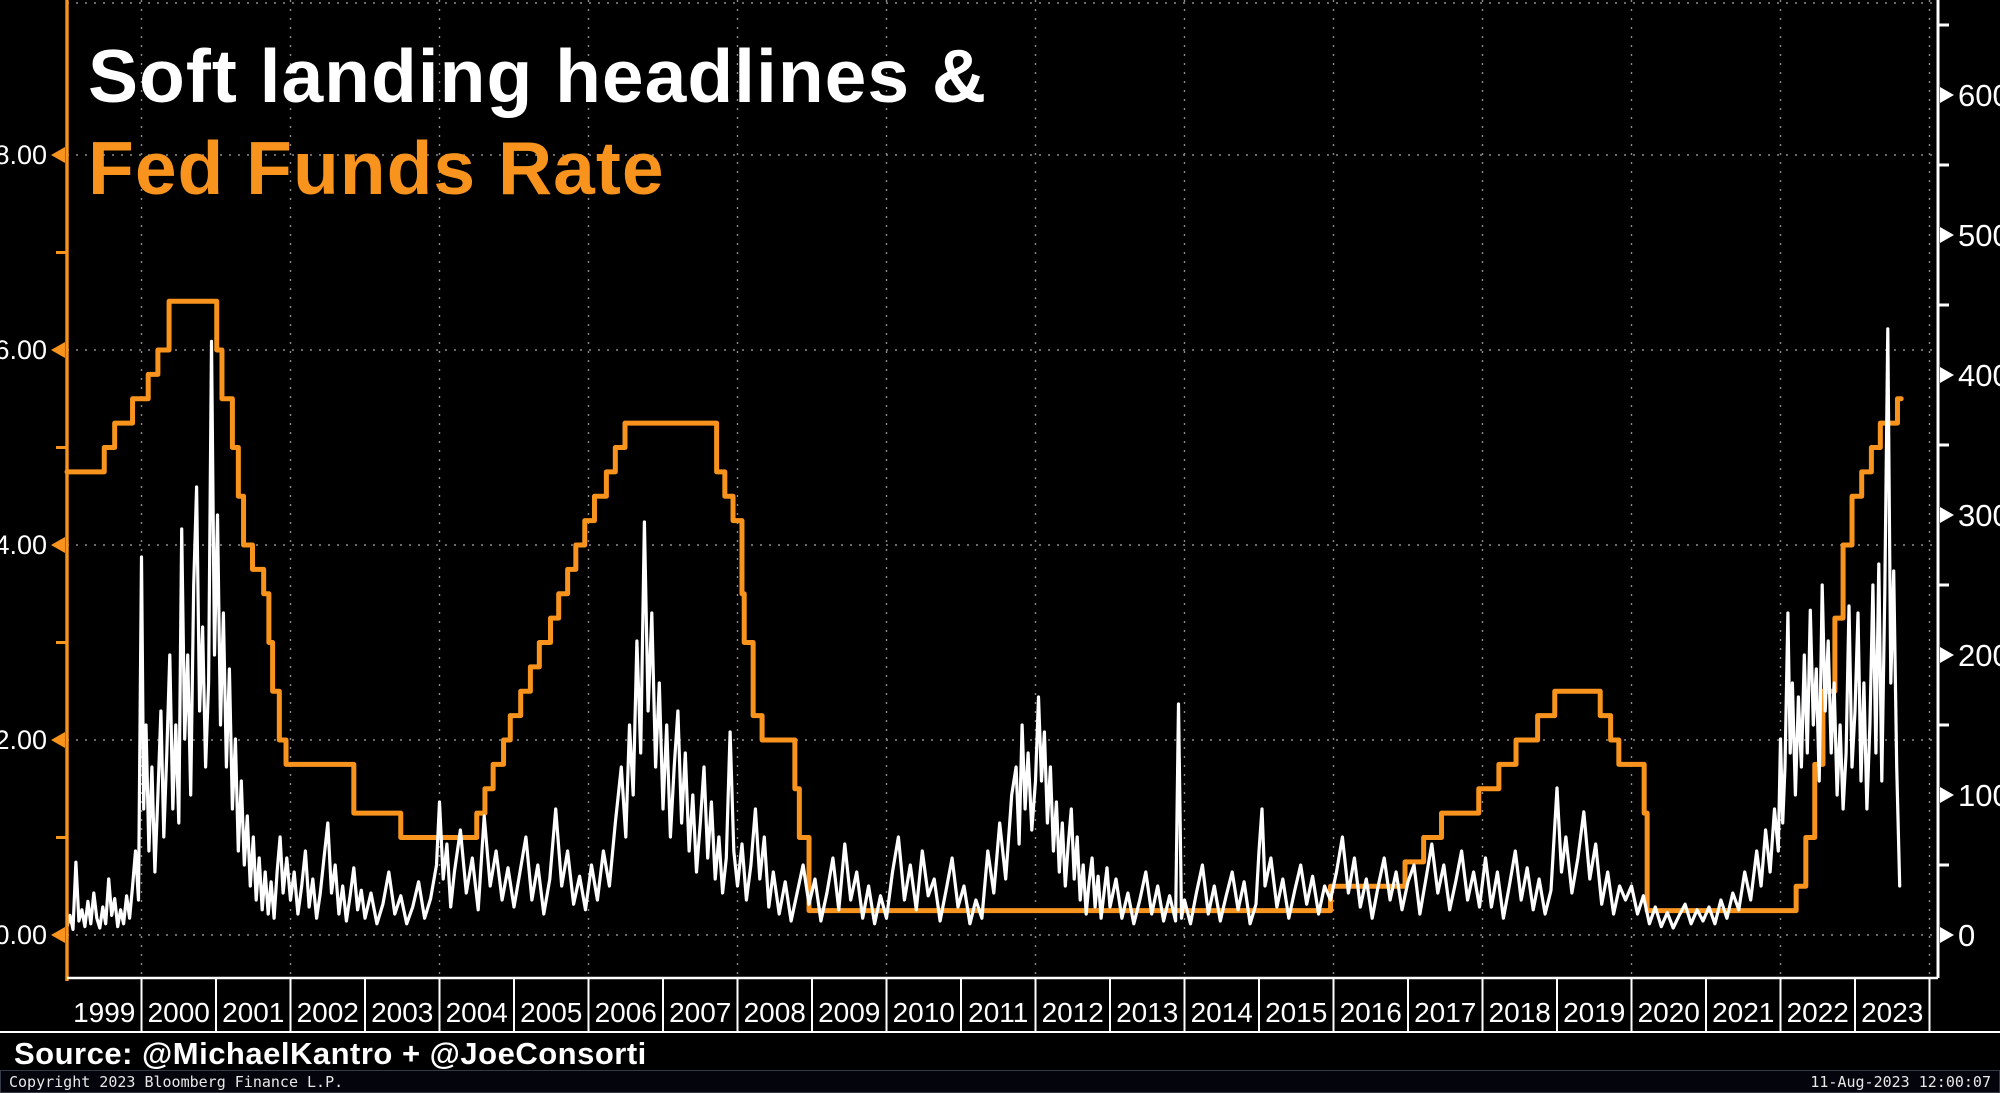 The width and height of the screenshot is (2000, 1093). Describe the element at coordinates (537, 122) in the screenshot. I see `chart-title: Soft landing headlines & Fed Funds Rate` at that location.